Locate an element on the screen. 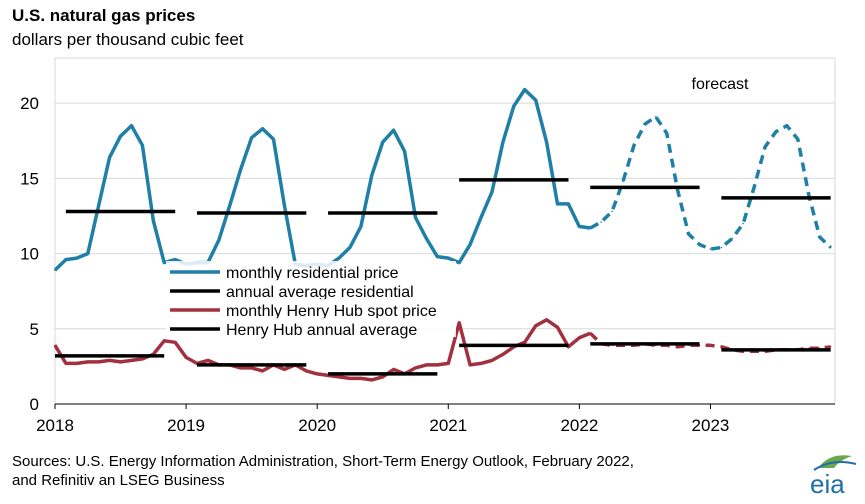 This screenshot has height=504, width=865. x-tick-label: 2019 is located at coordinates (186, 425).